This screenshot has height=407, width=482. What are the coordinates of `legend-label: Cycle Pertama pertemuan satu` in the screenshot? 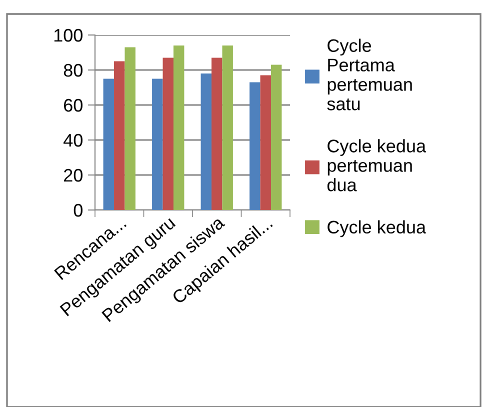 It's located at (369, 74).